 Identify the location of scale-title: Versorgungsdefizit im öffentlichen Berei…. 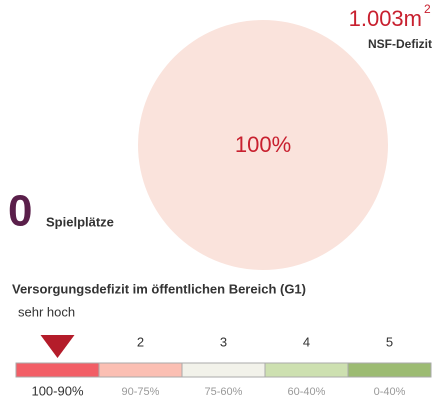
(159, 288).